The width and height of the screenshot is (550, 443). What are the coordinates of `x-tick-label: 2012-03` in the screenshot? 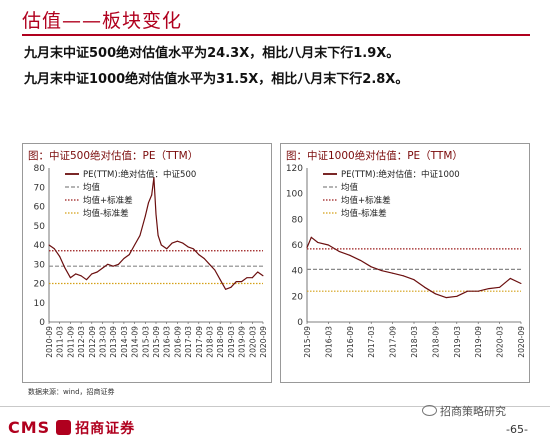 It's located at (81, 342).